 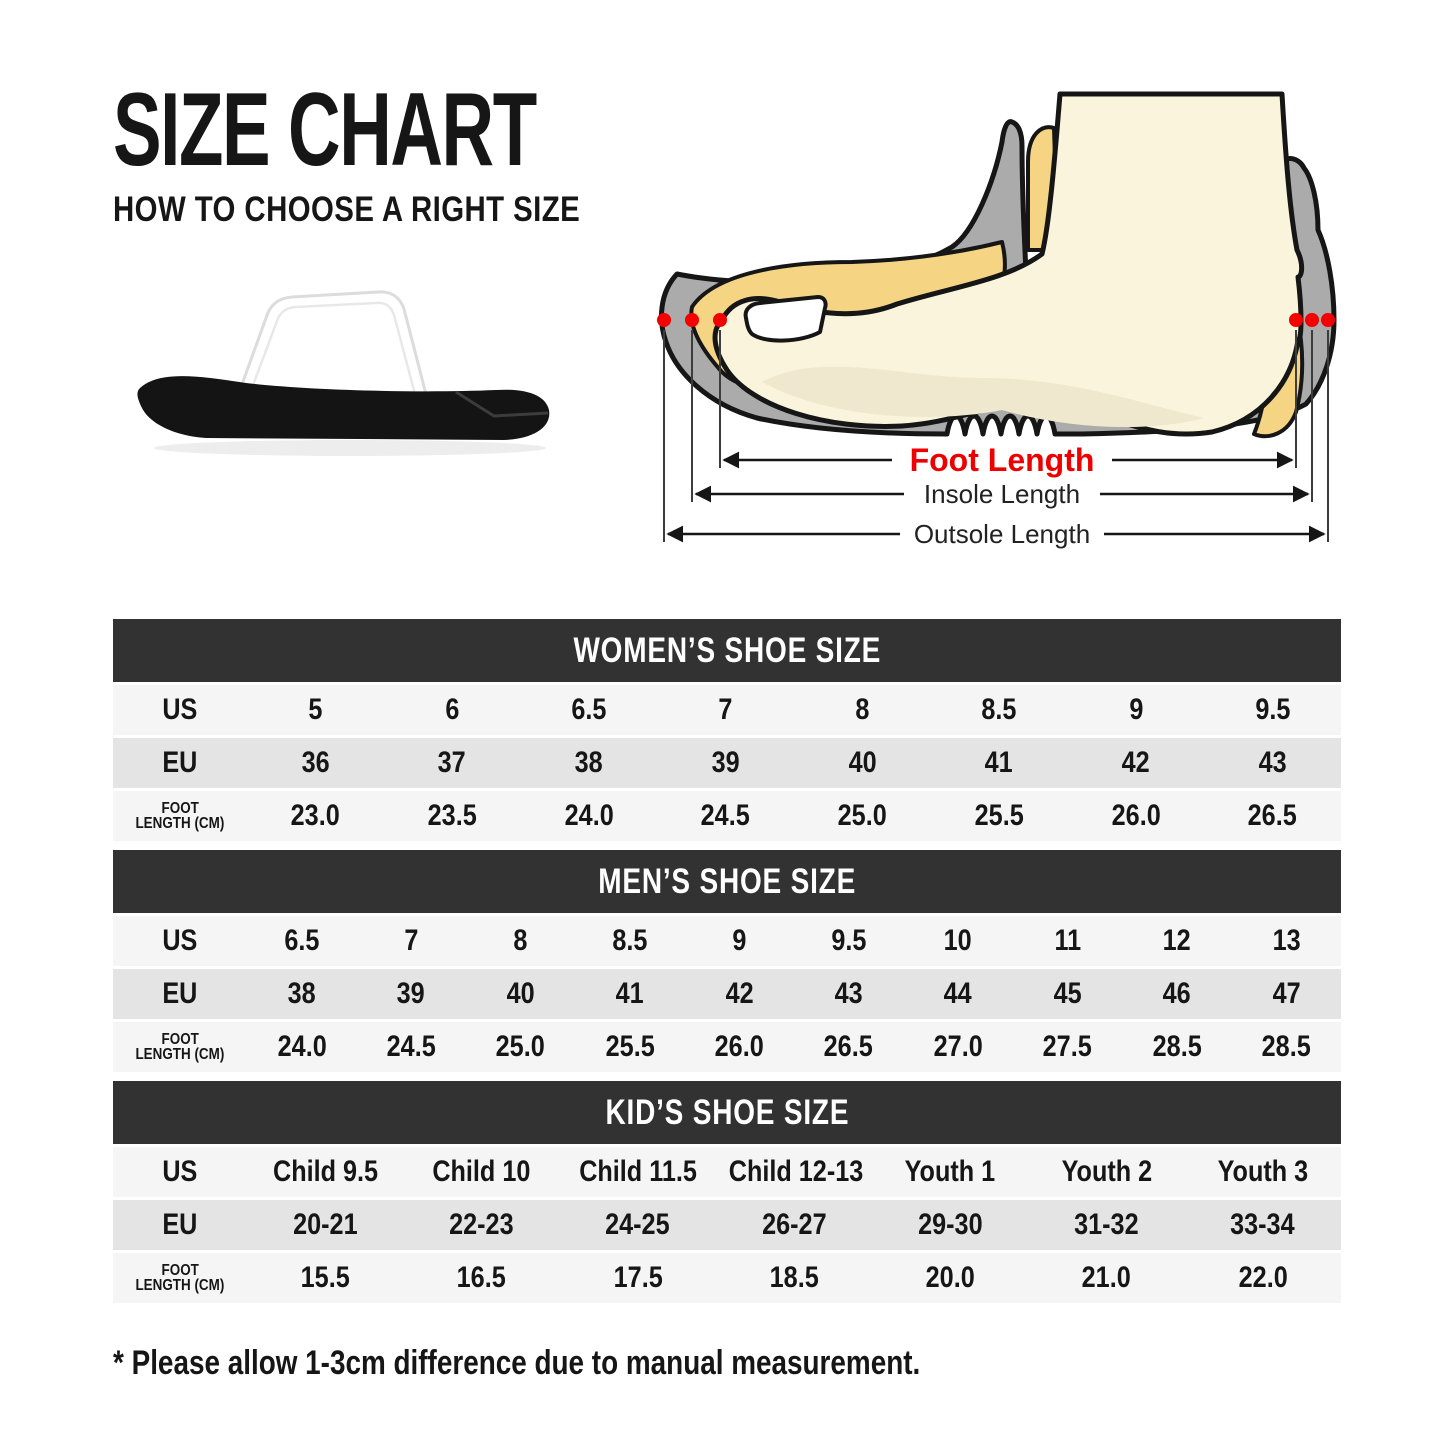 What do you see at coordinates (452, 762) in the screenshot?
I see `size-cell: 37` at bounding box center [452, 762].